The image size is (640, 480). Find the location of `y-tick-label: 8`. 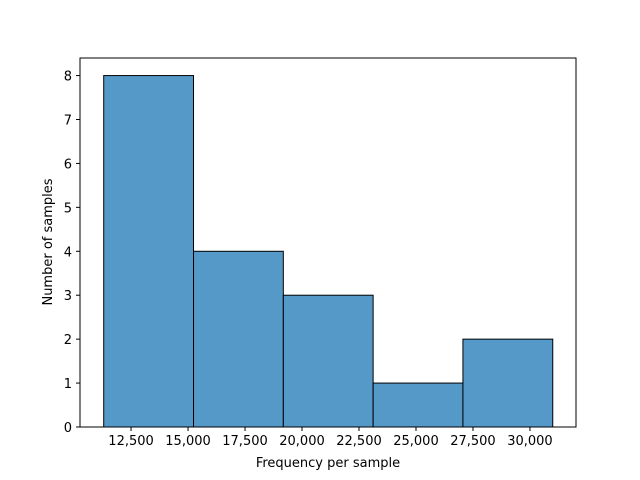

y-tick-label: 8 is located at coordinates (68, 77).